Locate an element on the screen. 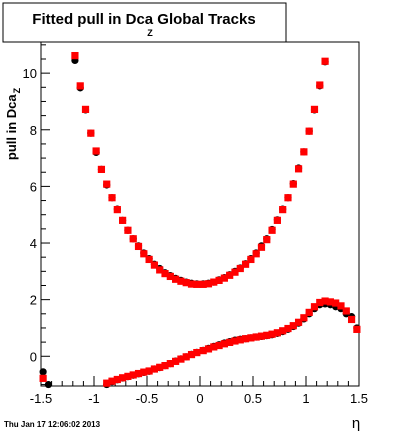  x-tick-label: 1 is located at coordinates (305, 398).